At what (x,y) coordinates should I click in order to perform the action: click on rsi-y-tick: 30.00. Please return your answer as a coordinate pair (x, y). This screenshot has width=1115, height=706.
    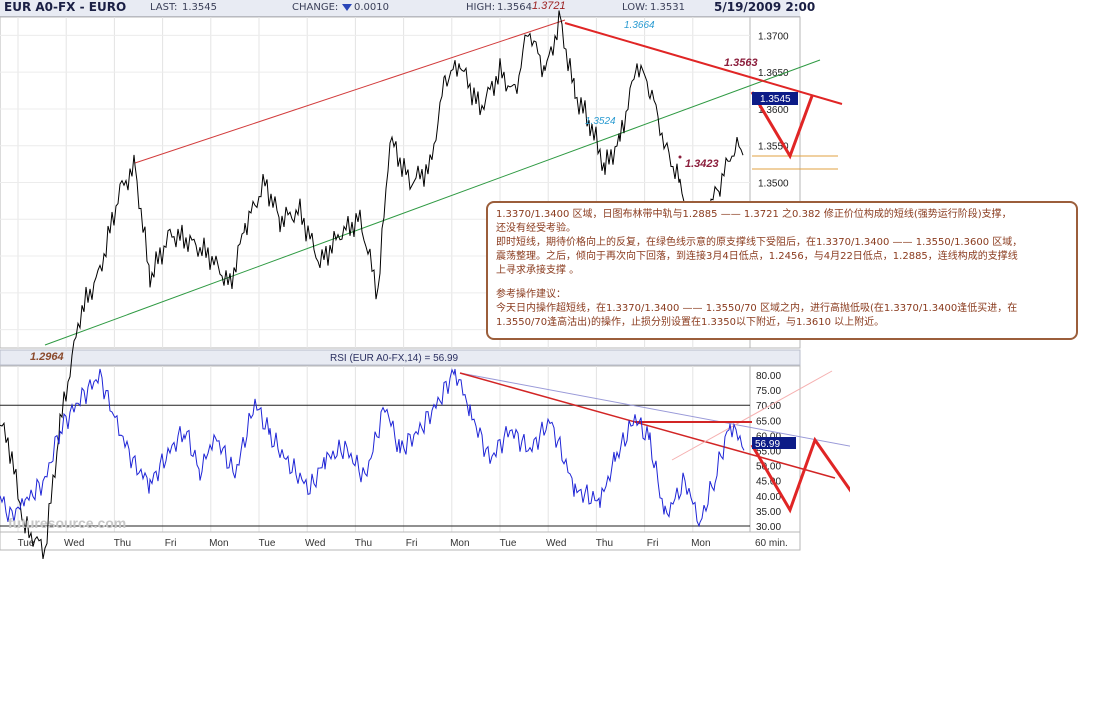
    Looking at the image, I should click on (768, 527).